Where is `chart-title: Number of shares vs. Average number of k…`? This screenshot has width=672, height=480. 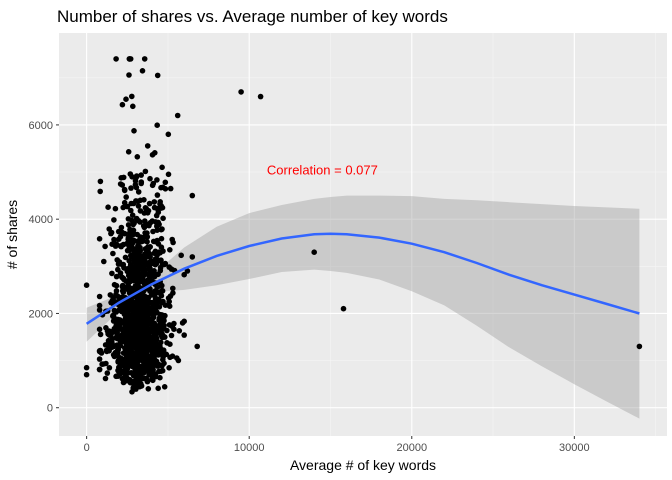 chart-title: Number of shares vs. Average number of k… is located at coordinates (252, 16).